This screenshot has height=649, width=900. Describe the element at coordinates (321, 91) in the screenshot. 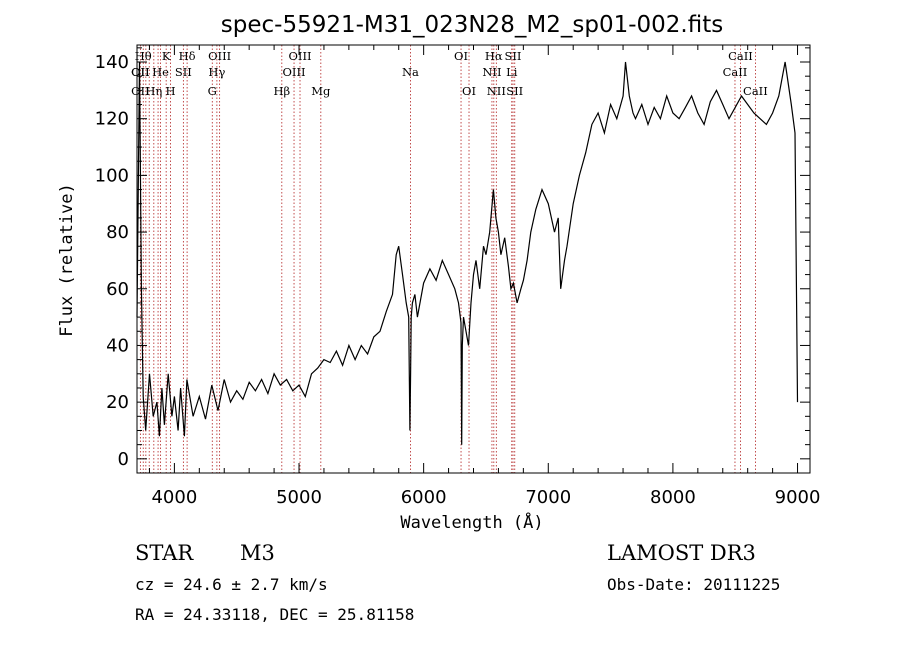

I see `line-label: Mg` at that location.